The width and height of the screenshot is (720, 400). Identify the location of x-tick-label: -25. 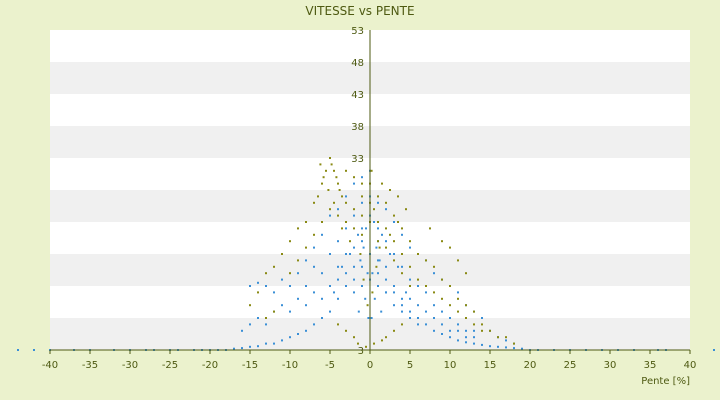
(170, 365).